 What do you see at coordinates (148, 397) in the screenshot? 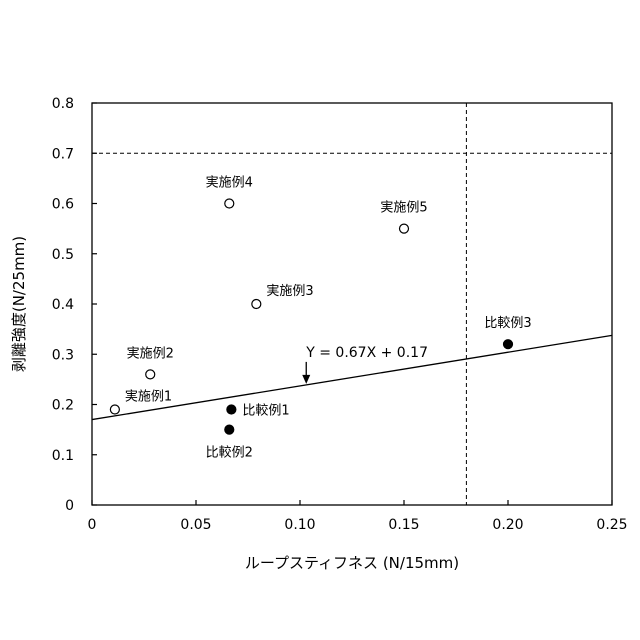
I see `point-label: 実施例1` at bounding box center [148, 397].